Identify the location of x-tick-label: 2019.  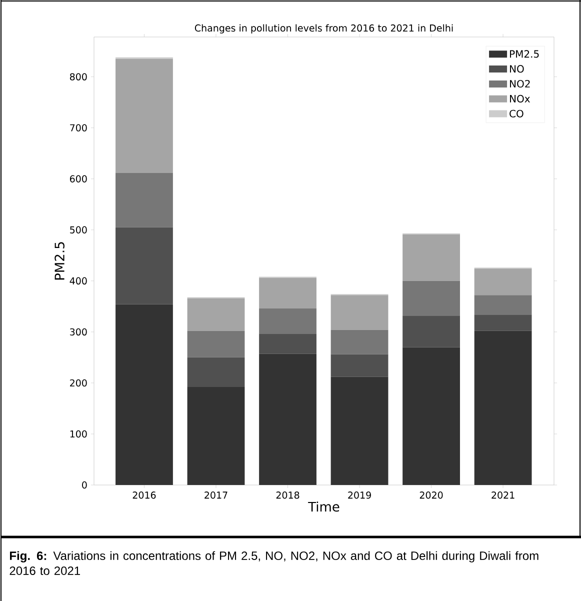
(359, 495).